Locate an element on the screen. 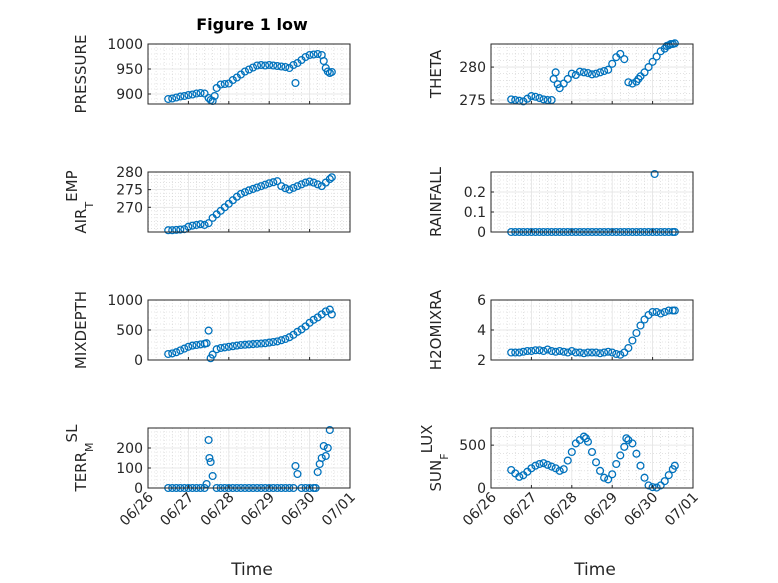 The image size is (778, 583). y-axis-label: PRESSURE is located at coordinates (81, 74).